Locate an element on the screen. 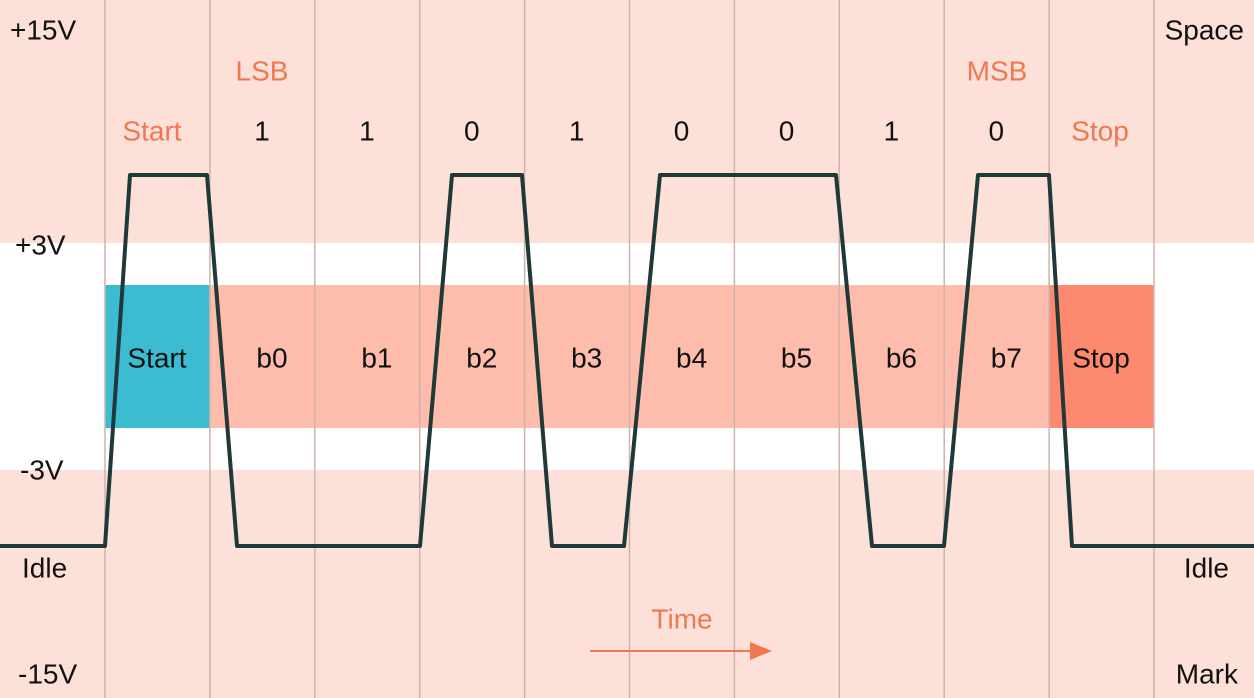 The width and height of the screenshot is (1254, 698). level-label: -15V is located at coordinates (47, 673).